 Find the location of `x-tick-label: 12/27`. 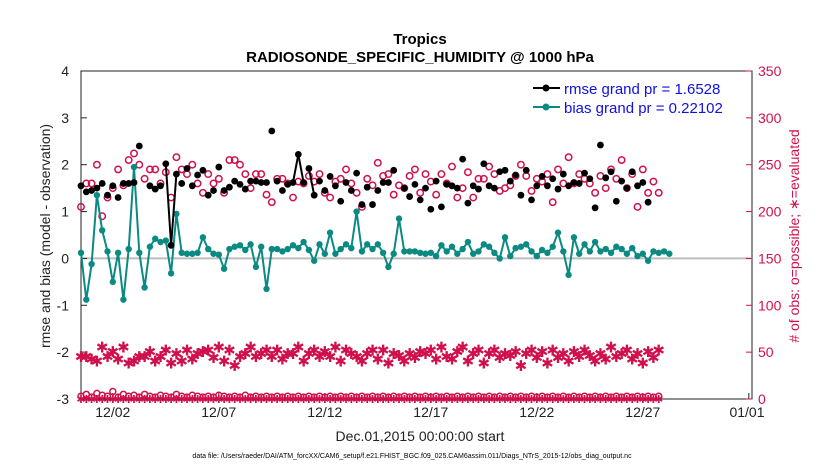

x-tick-label: 12/27 is located at coordinates (642, 412).